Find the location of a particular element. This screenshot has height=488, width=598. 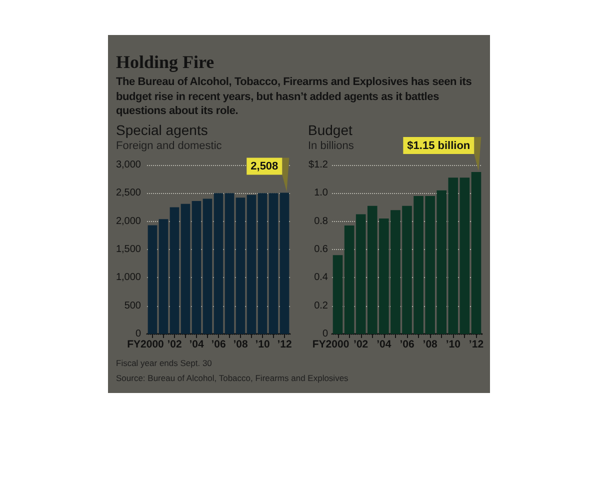

text: Holding Fire is located at coordinates (165, 62).